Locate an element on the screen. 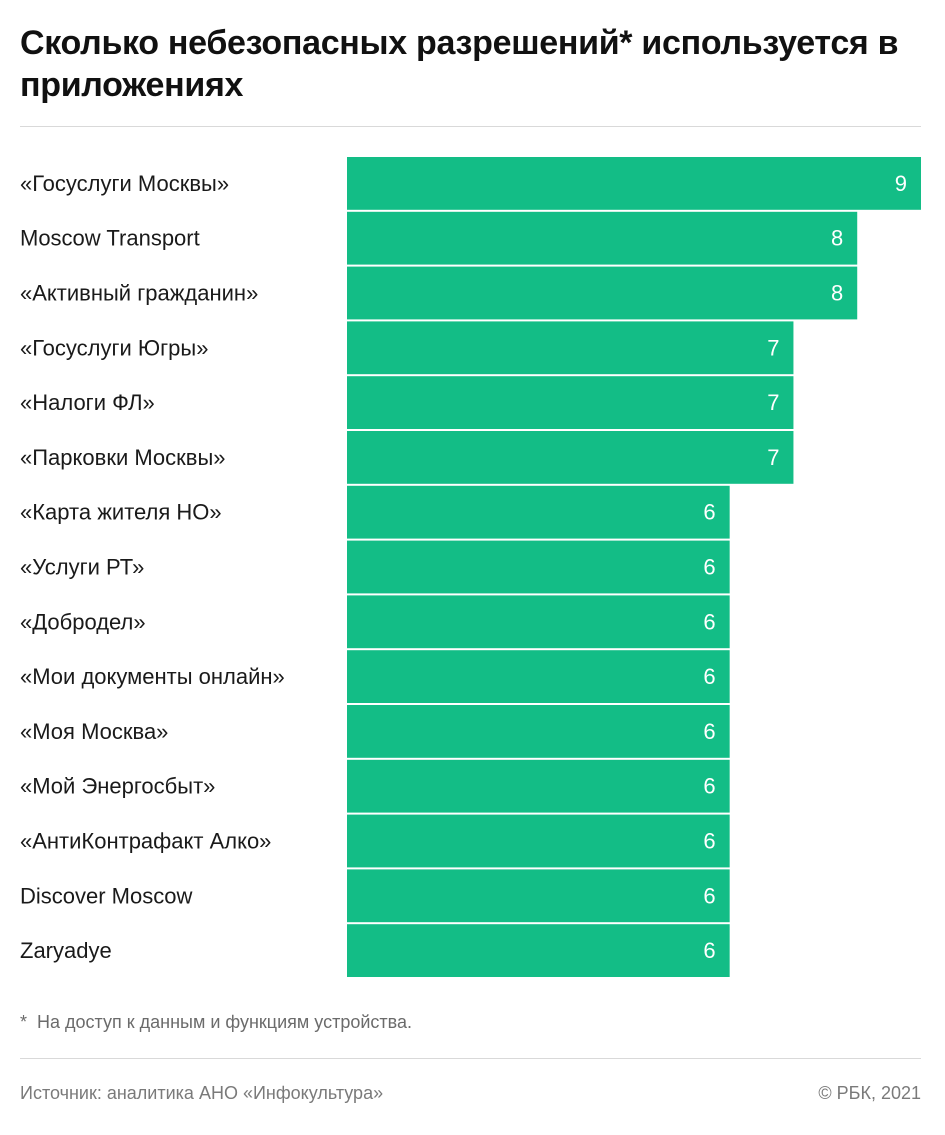 This screenshot has width=945, height=1135. category-label: «Добродел» is located at coordinates (83, 621).